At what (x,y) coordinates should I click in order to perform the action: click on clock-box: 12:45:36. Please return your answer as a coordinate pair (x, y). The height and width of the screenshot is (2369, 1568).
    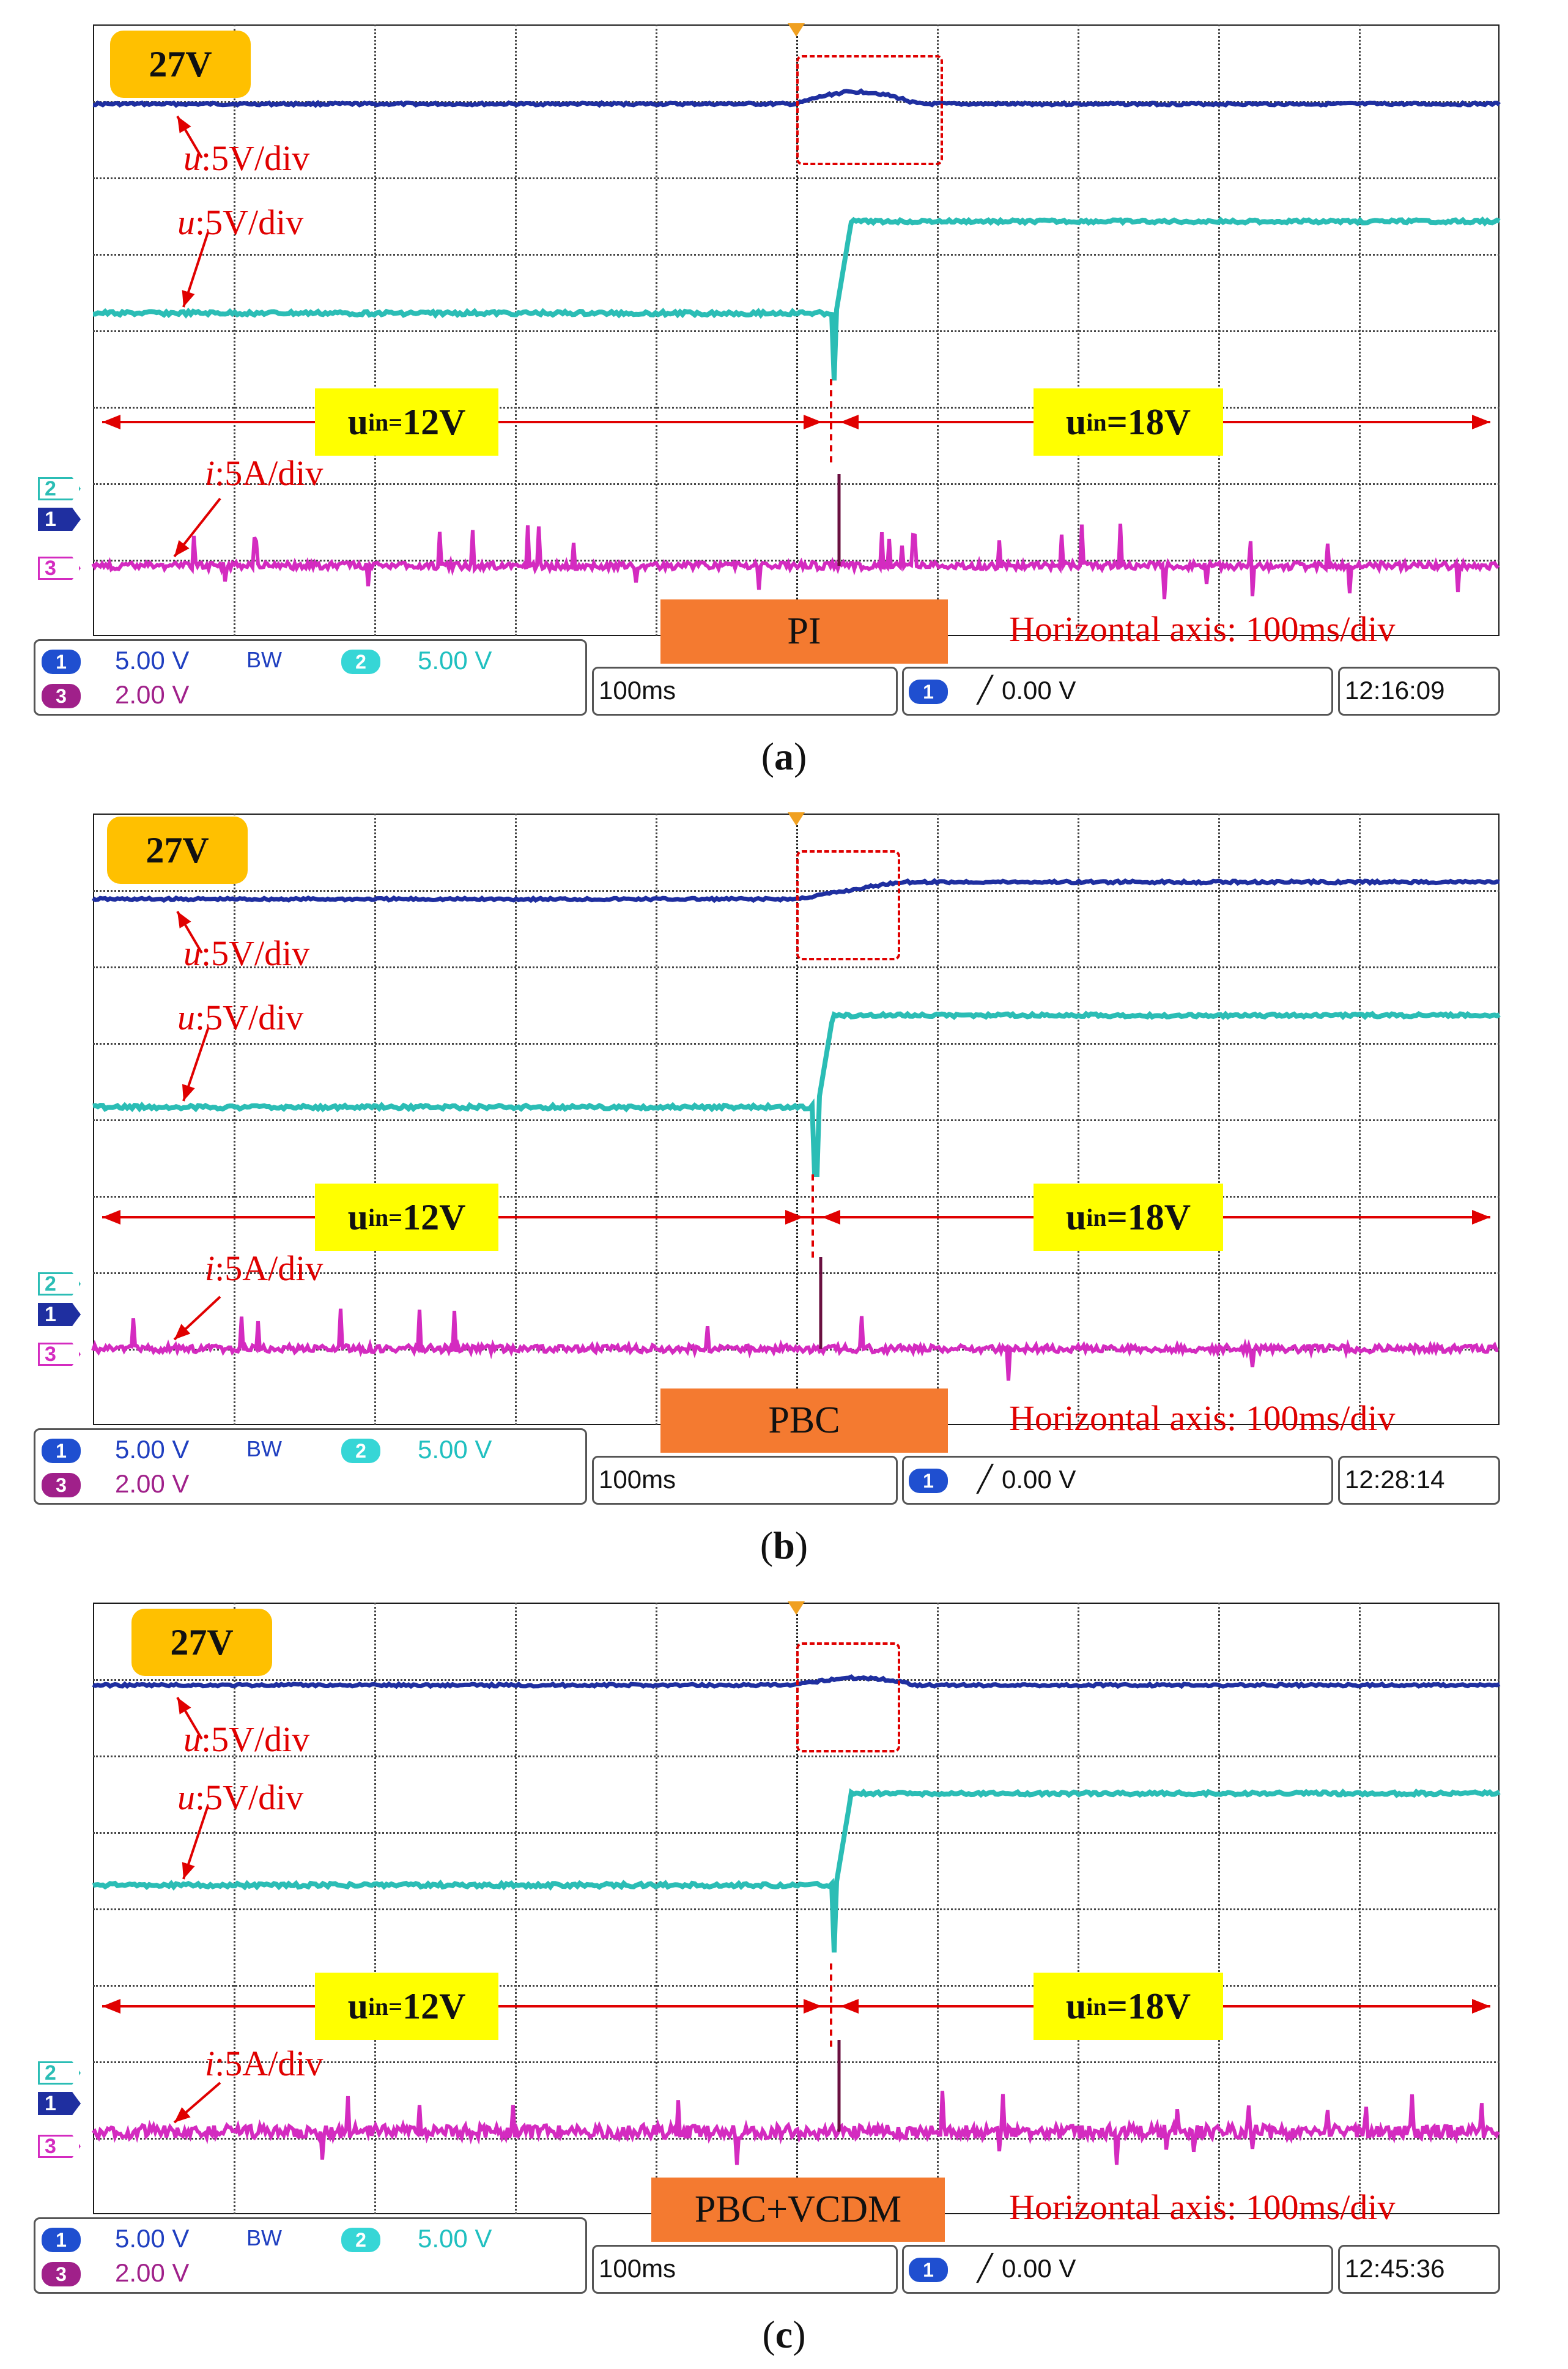
    Looking at the image, I should click on (1419, 2269).